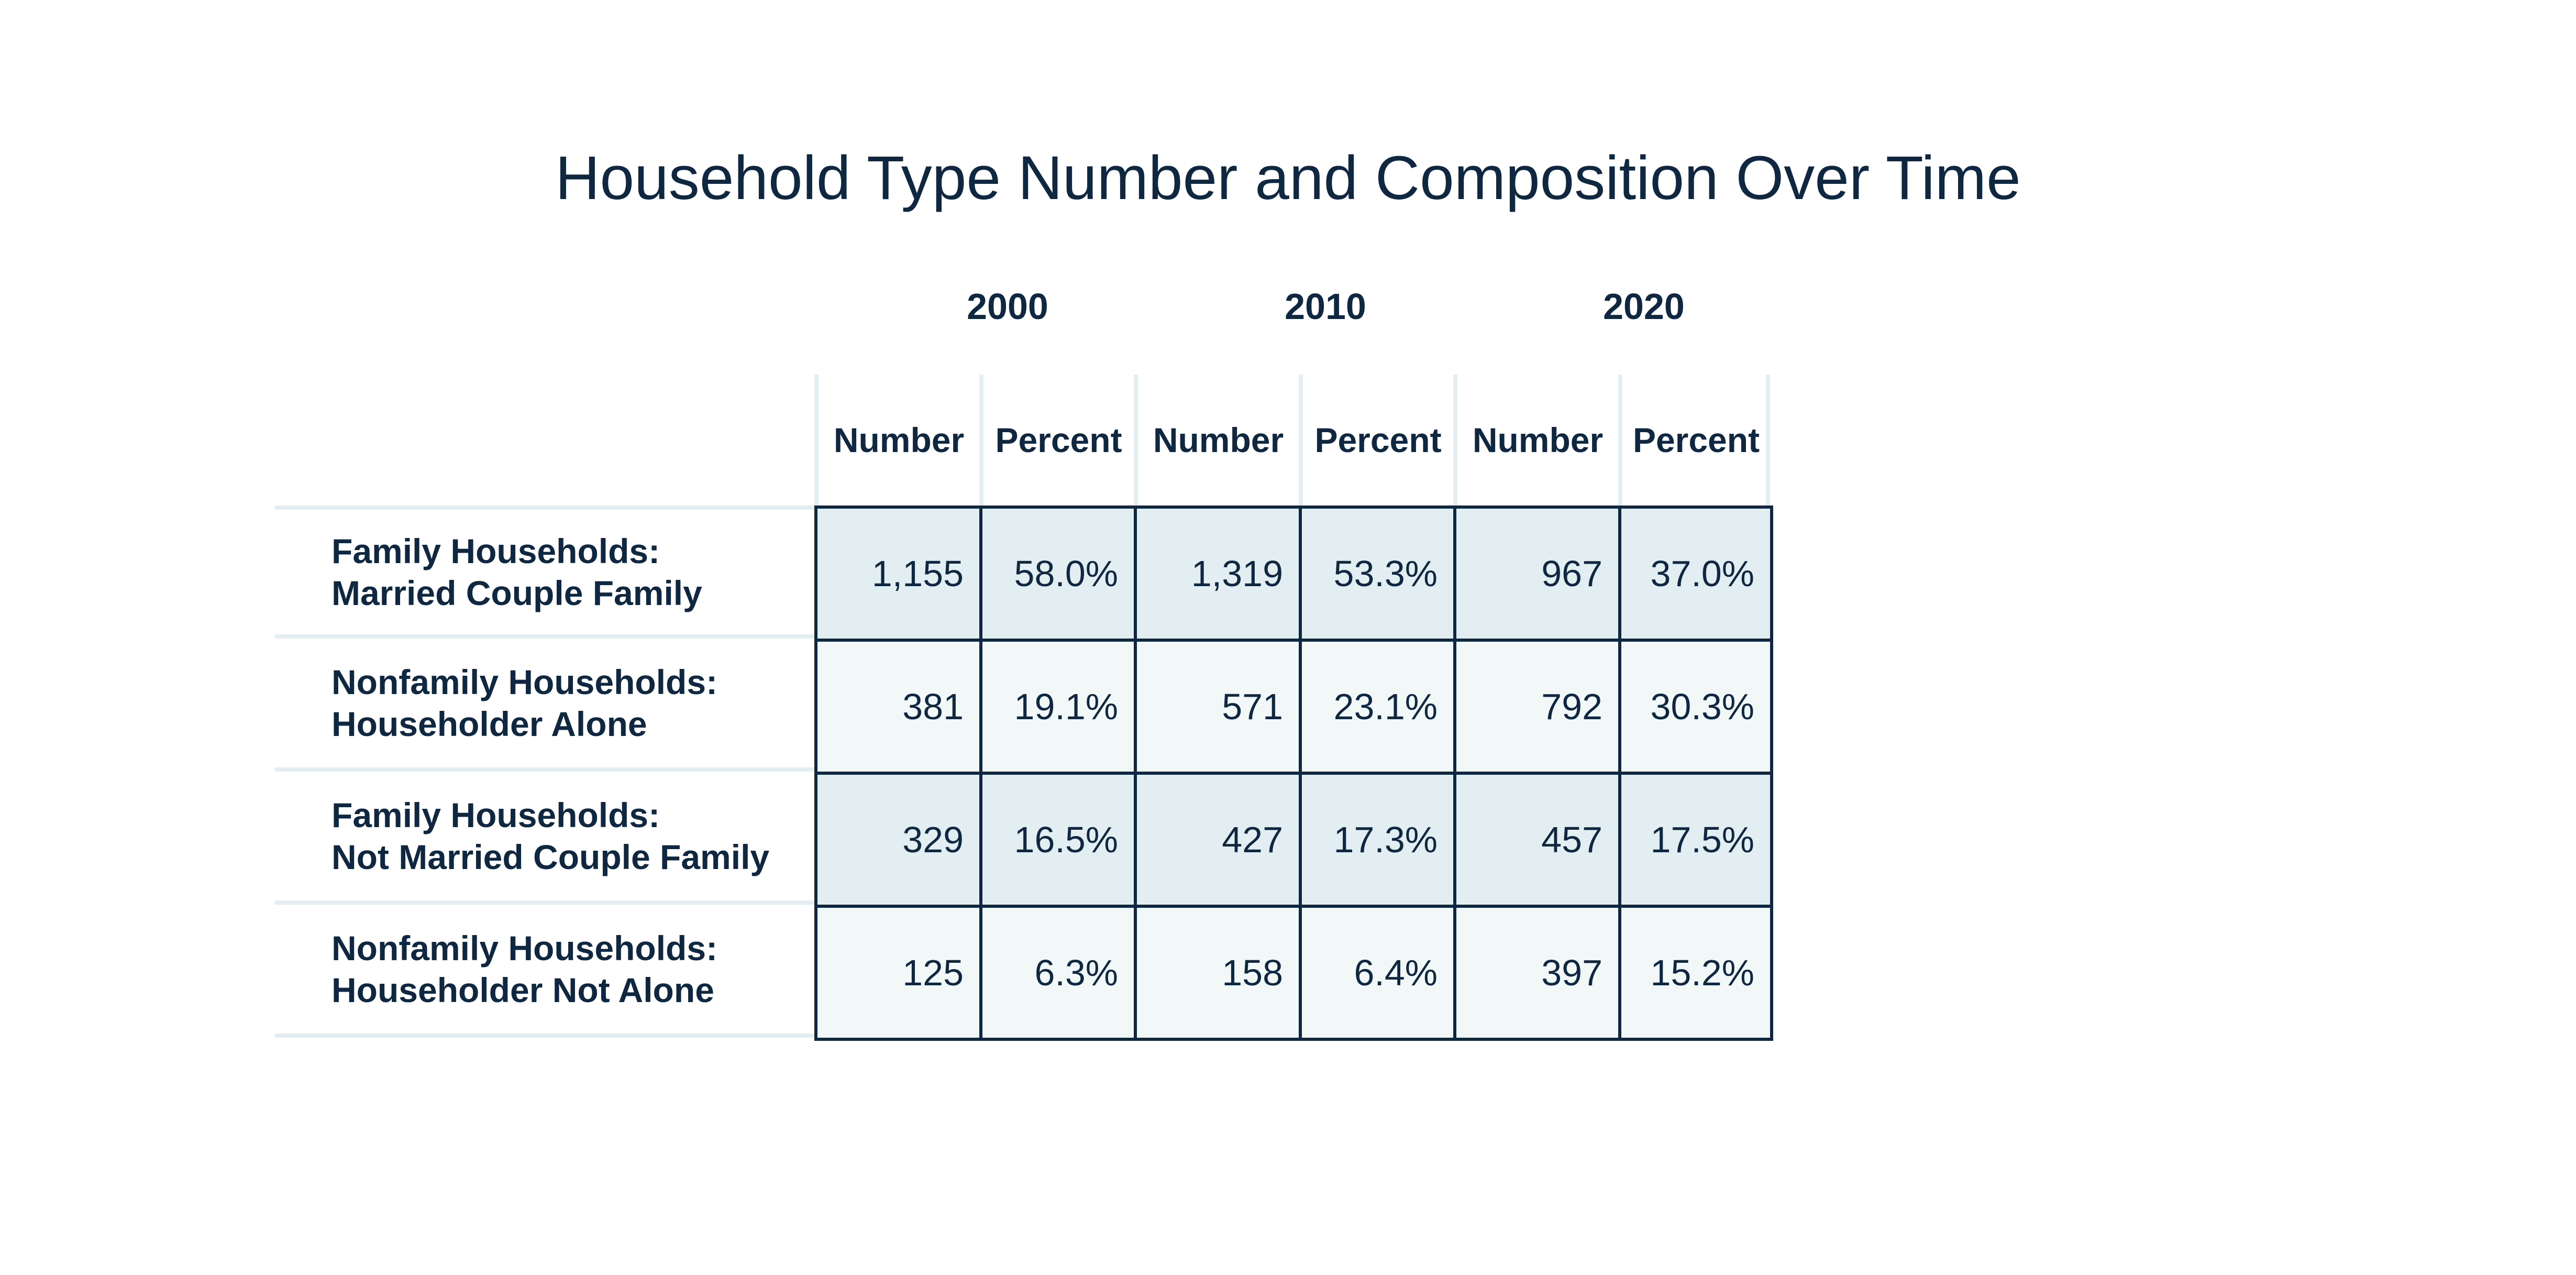 The width and height of the screenshot is (2576, 1275). Describe the element at coordinates (898, 707) in the screenshot. I see `table-cell: 381` at that location.